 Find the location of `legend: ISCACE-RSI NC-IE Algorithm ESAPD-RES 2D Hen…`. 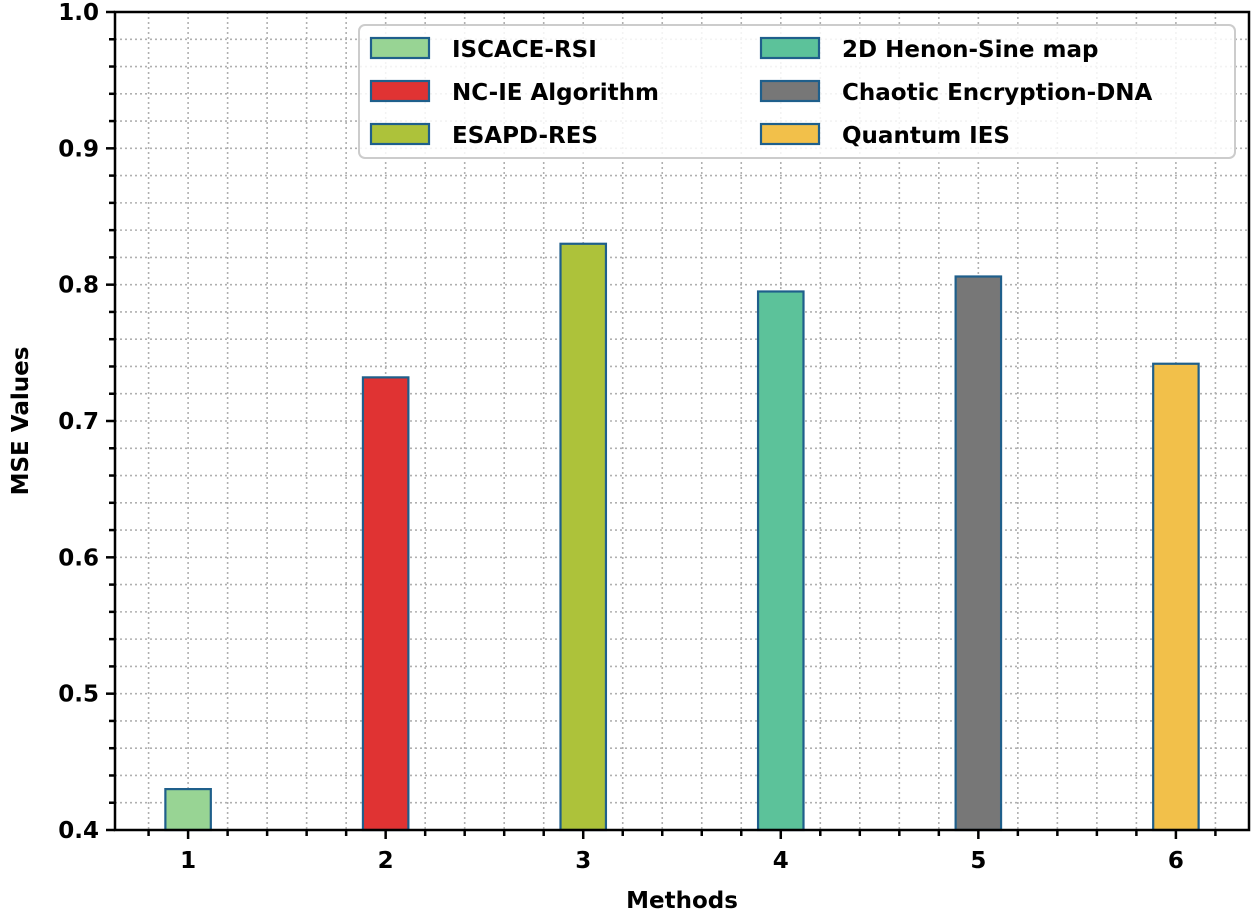

legend: ISCACE-RSI NC-IE Algorithm ESAPD-RES 2D Hen… is located at coordinates (797, 91).